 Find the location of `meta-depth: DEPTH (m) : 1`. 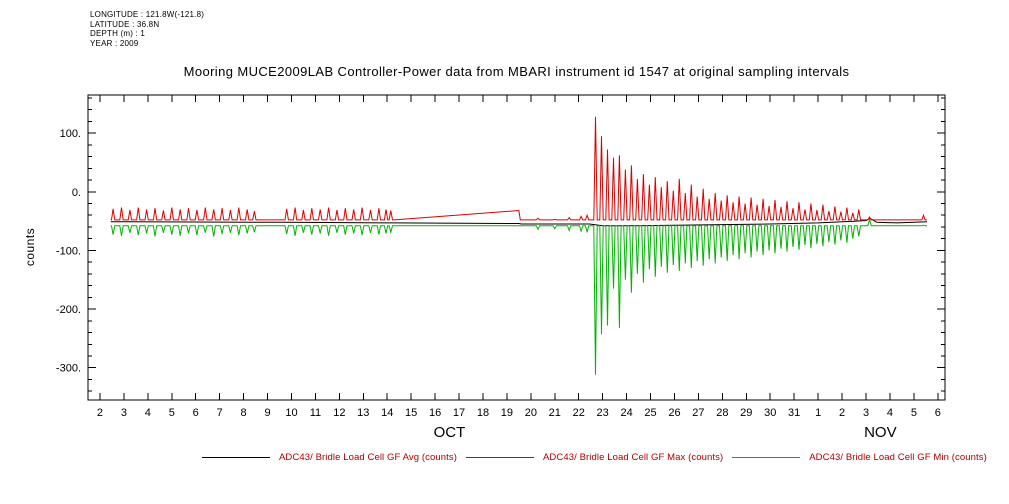

meta-depth: DEPTH (m) : 1 is located at coordinates (118, 33).